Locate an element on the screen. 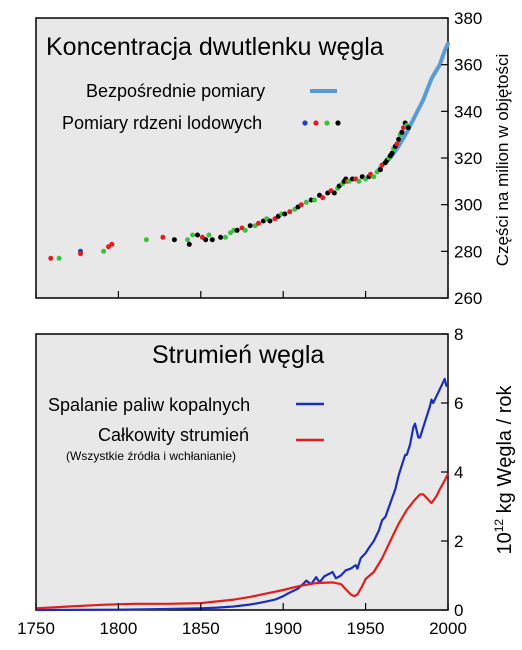  flux-y-tick-label: 2 is located at coordinates (458, 541).